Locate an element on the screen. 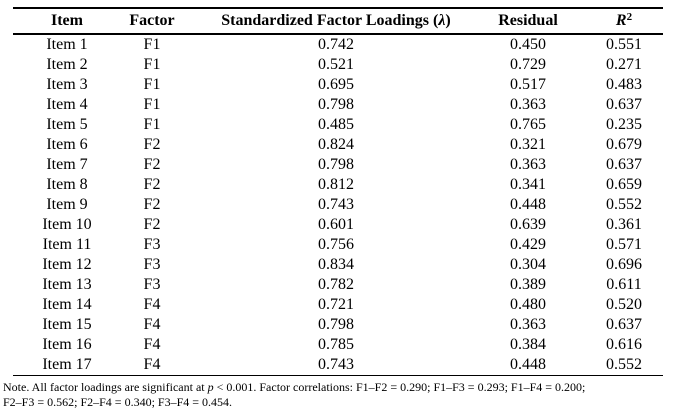 The height and width of the screenshot is (415, 678). col-header-loadings: Standardized Factor Loadings (λ) is located at coordinates (336, 21).